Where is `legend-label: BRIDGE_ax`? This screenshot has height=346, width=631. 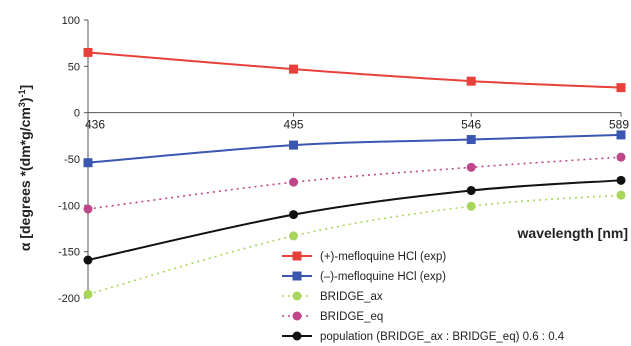 legend-label: BRIDGE_ax is located at coordinates (351, 297).